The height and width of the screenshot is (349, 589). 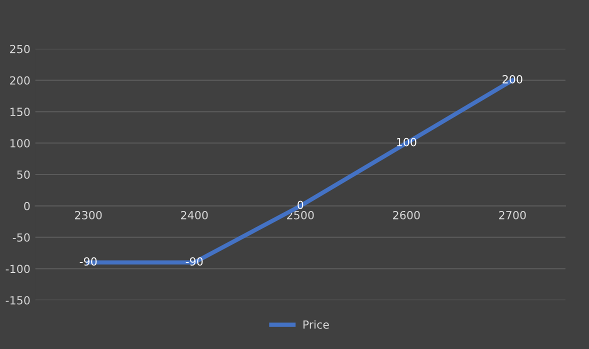 I want to click on y-tick-label: -100, so click(x=18, y=269).